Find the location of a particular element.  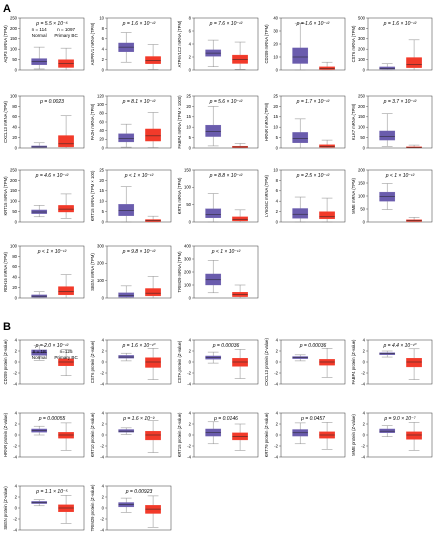

chart-14: 0 2 4 6 8 10 LY6G6C mRNA (TPM) p = 2.5 × 10⁻¹² is located at coordinates (305, 195).